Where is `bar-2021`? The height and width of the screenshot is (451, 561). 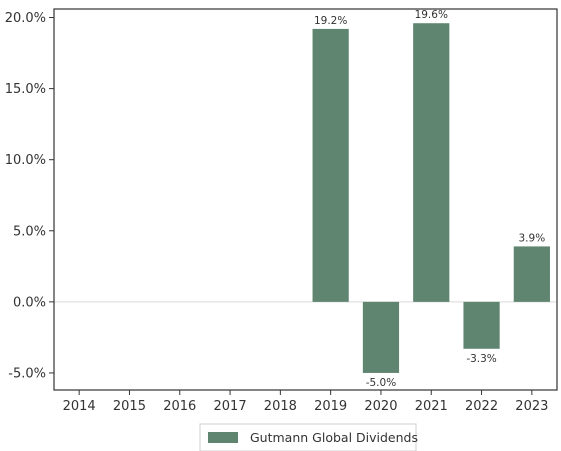
bar-2021 is located at coordinates (431, 162).